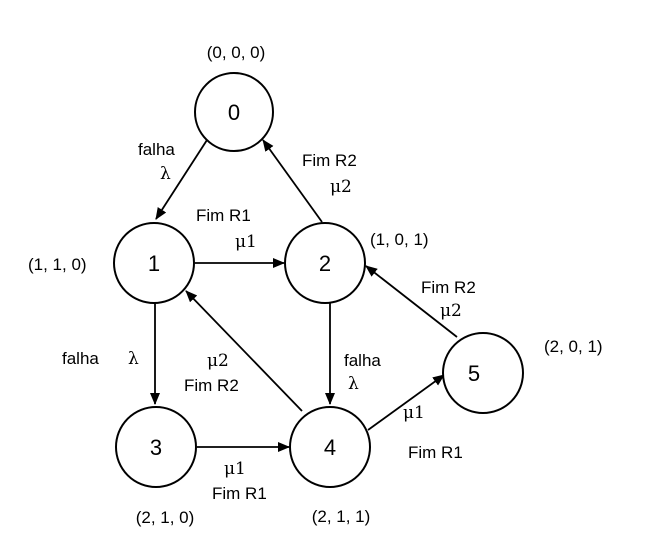 The height and width of the screenshot is (543, 661). What do you see at coordinates (329, 160) in the screenshot?
I see `edge-2-0-event: Fim R2` at bounding box center [329, 160].